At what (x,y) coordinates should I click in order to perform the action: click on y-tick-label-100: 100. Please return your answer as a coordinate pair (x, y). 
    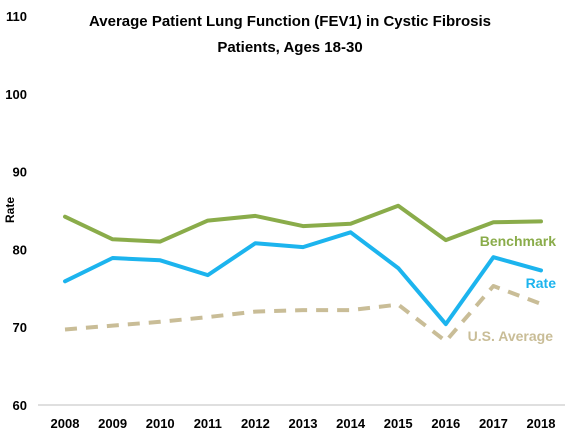
    Looking at the image, I should click on (16, 94).